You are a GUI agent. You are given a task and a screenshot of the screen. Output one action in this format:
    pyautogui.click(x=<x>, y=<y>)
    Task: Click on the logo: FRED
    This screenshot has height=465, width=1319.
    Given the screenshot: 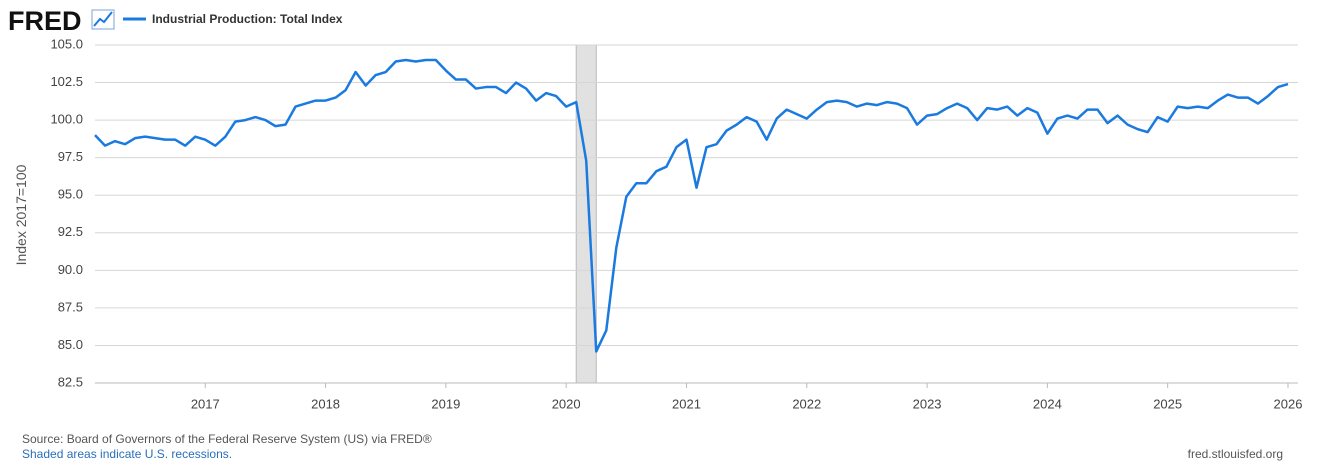 What is the action you would take?
    pyautogui.click(x=45, y=21)
    